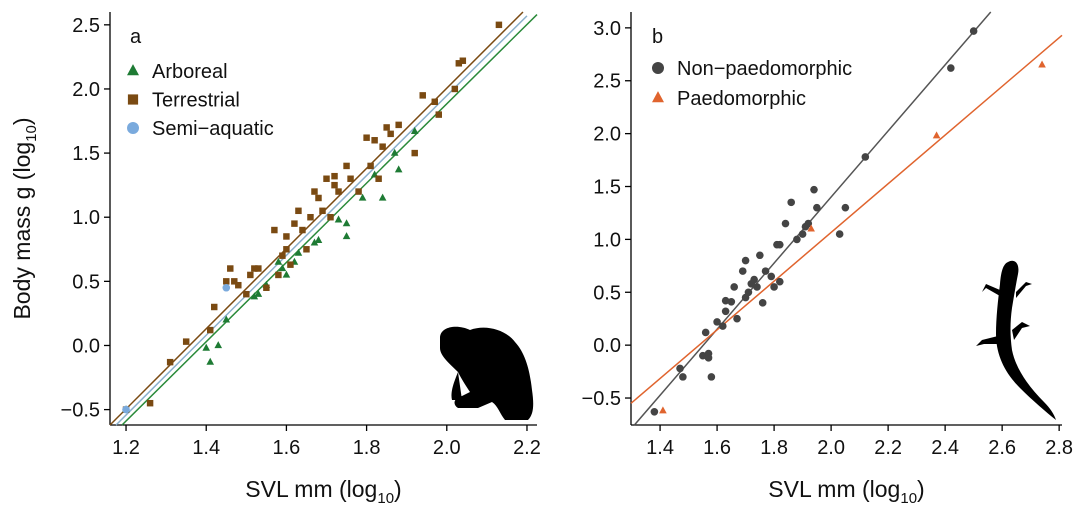  I want to click on axis-label-end: ), so click(22, 121).